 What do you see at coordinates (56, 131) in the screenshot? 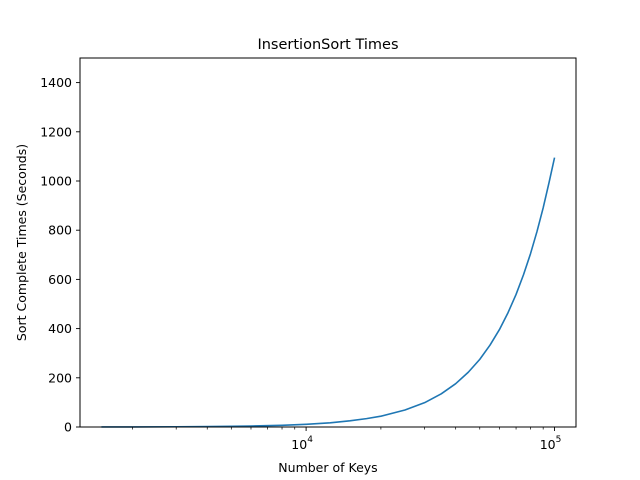
I see `y-tick-label: 1200` at bounding box center [56, 131].